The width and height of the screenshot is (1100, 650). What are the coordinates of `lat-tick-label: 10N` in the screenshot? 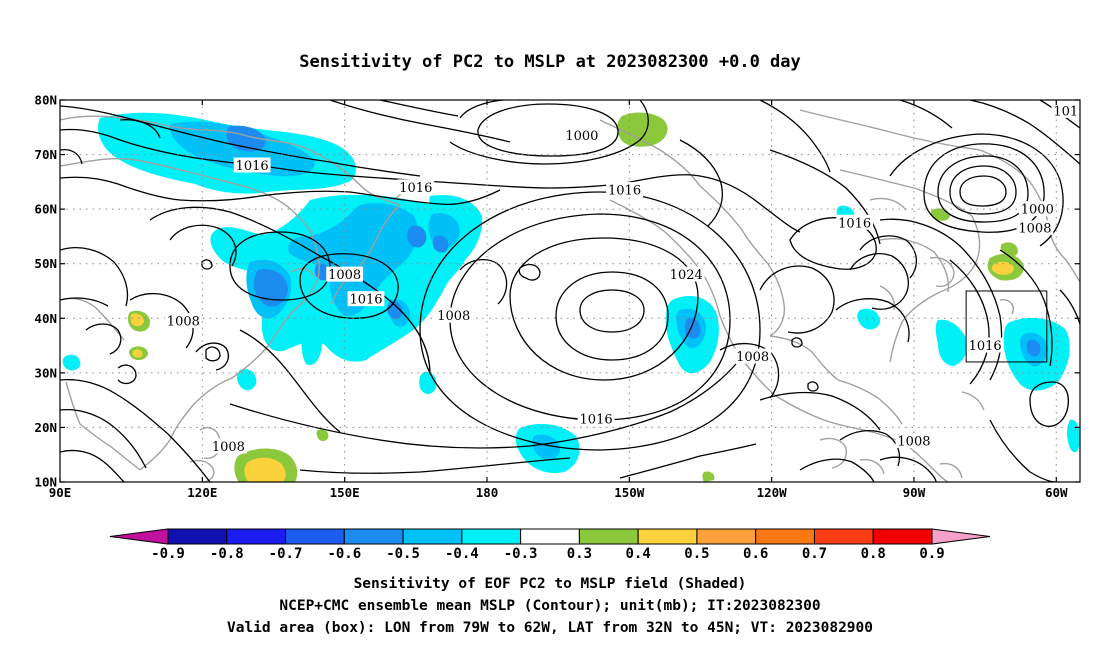 It's located at (45, 482).